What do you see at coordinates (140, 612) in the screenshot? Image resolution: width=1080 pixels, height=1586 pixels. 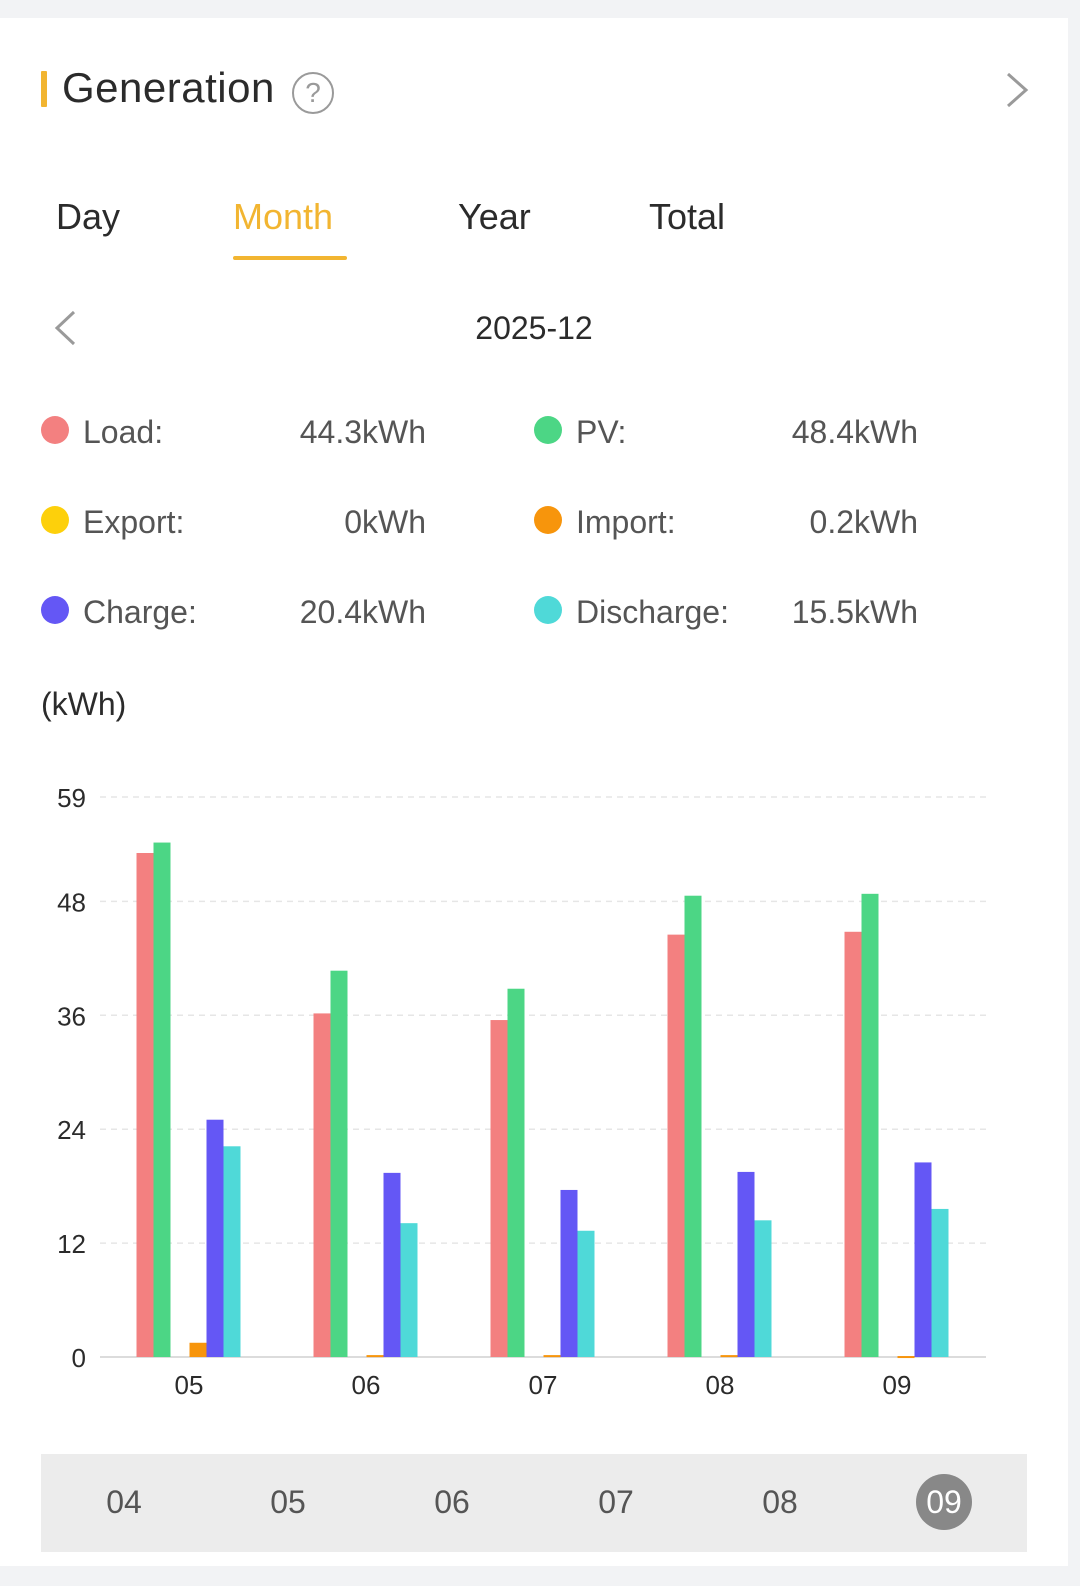 I see `charge-label: Charge:` at bounding box center [140, 612].